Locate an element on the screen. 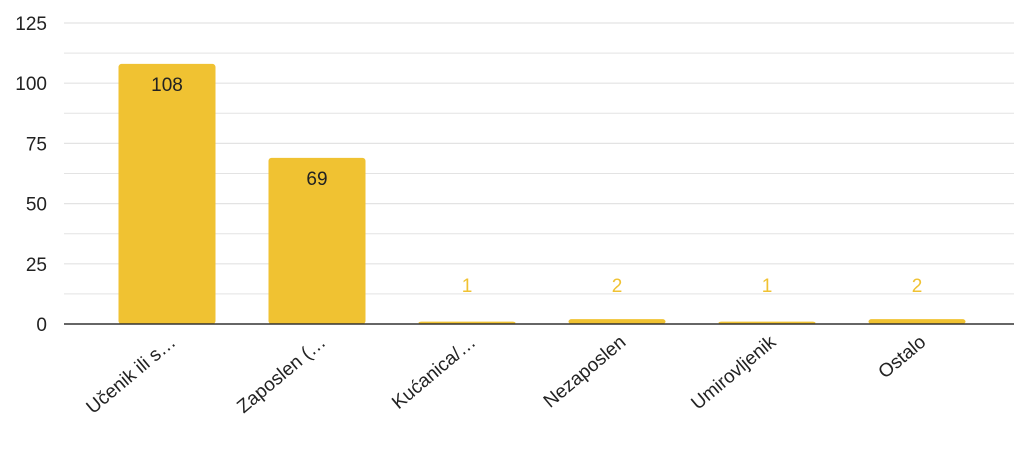 This screenshot has width=1014, height=451. y-tick-label: 50 is located at coordinates (36, 205).